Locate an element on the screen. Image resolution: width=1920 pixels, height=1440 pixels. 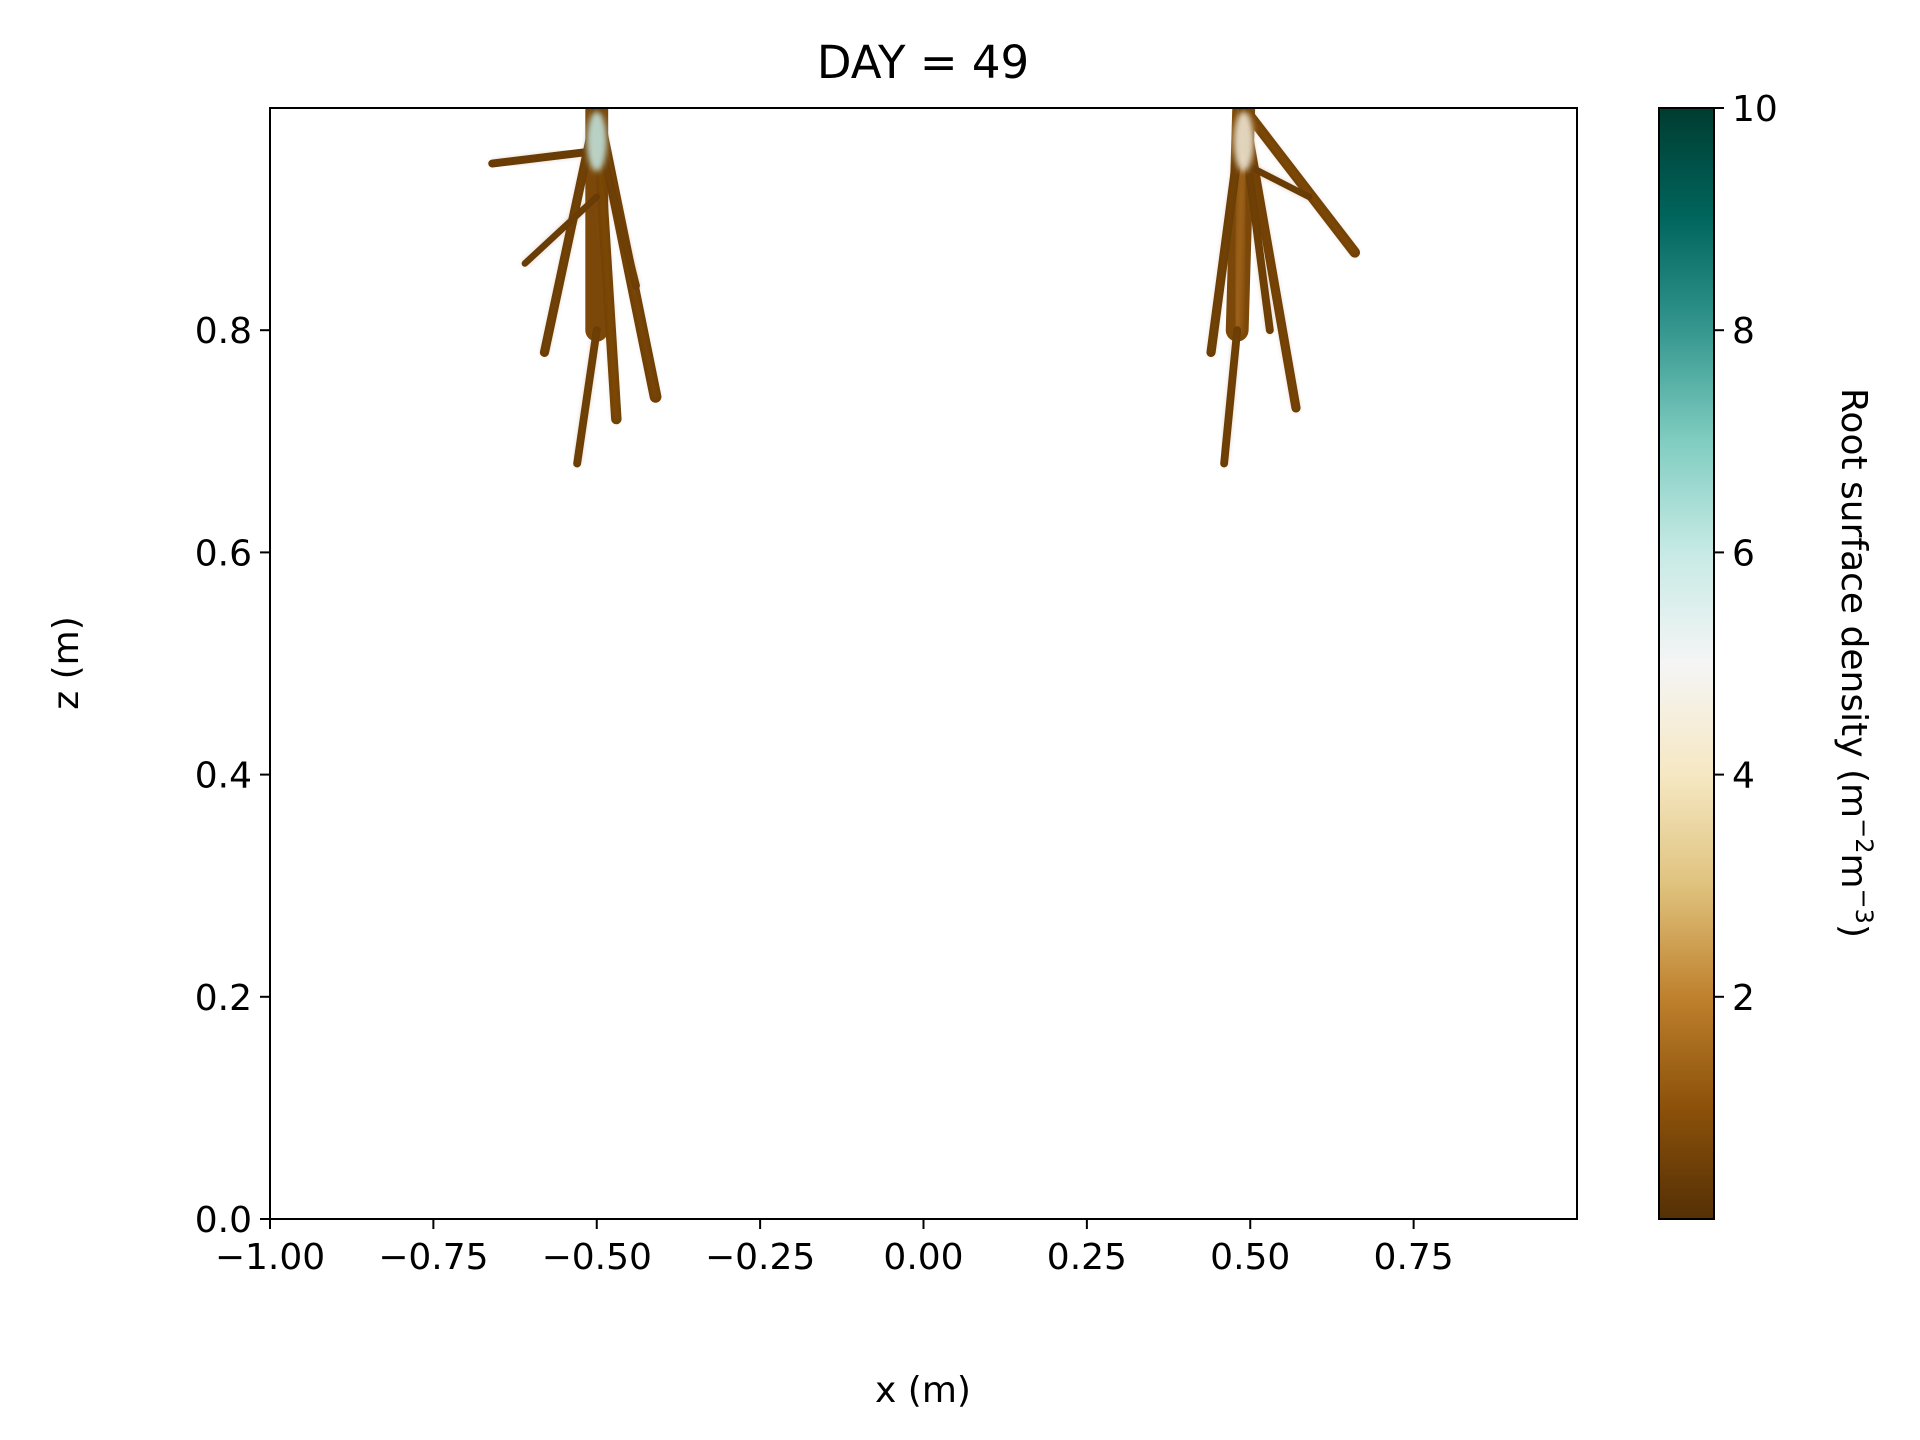
y-tick-label: 0.0 is located at coordinates (223, 1220).